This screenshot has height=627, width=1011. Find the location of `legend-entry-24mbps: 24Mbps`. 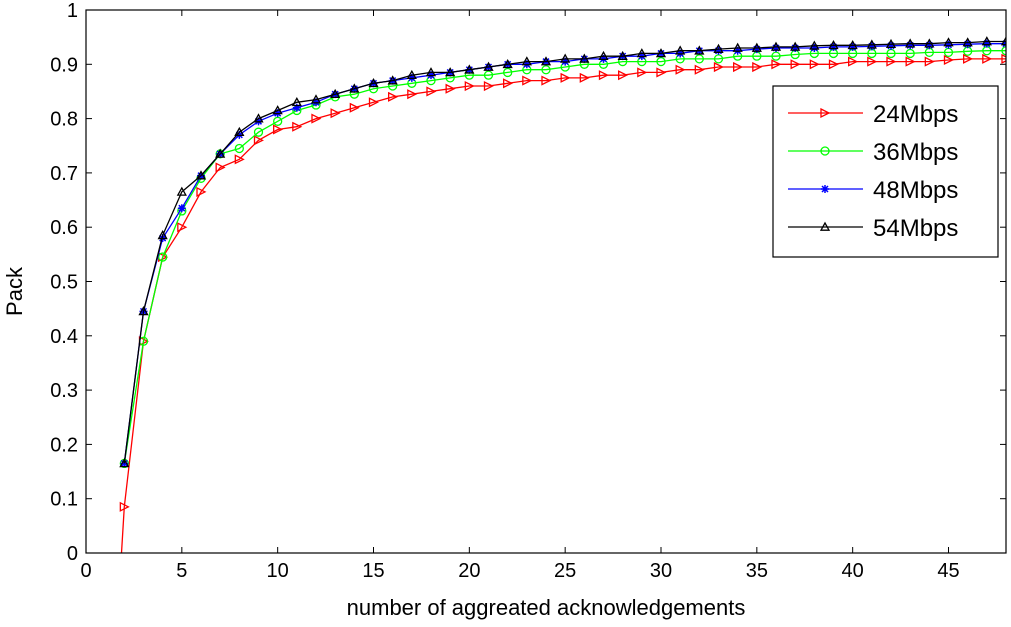

legend-entry-24mbps: 24Mbps is located at coordinates (873, 114).